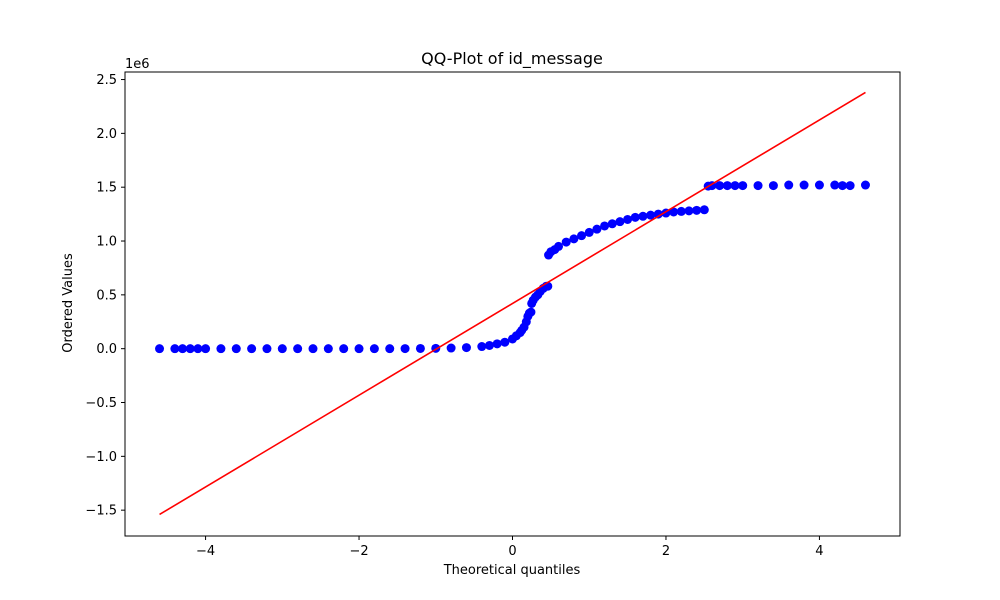 This screenshot has width=1000, height=600. I want to click on y-offset-label: 1e6, so click(137, 64).